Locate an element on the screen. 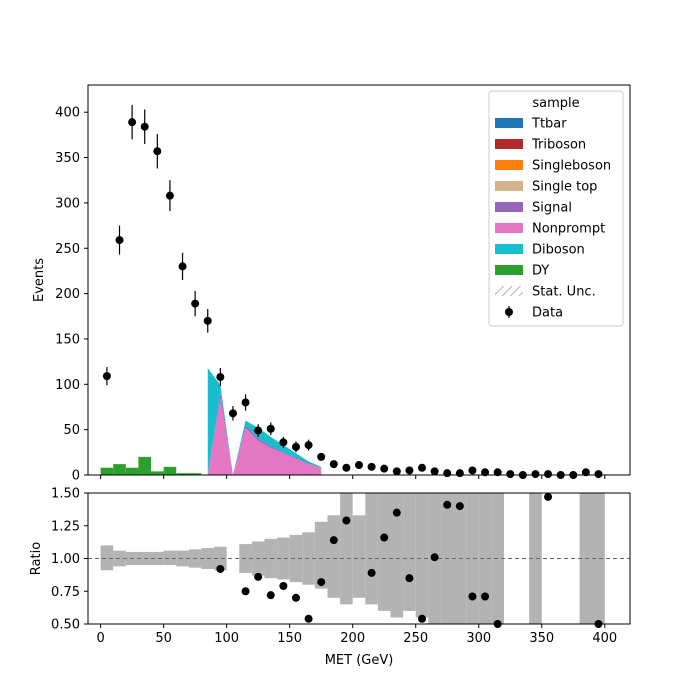 The image size is (700, 700). legend-swatch-singleboson is located at coordinates (509, 165).